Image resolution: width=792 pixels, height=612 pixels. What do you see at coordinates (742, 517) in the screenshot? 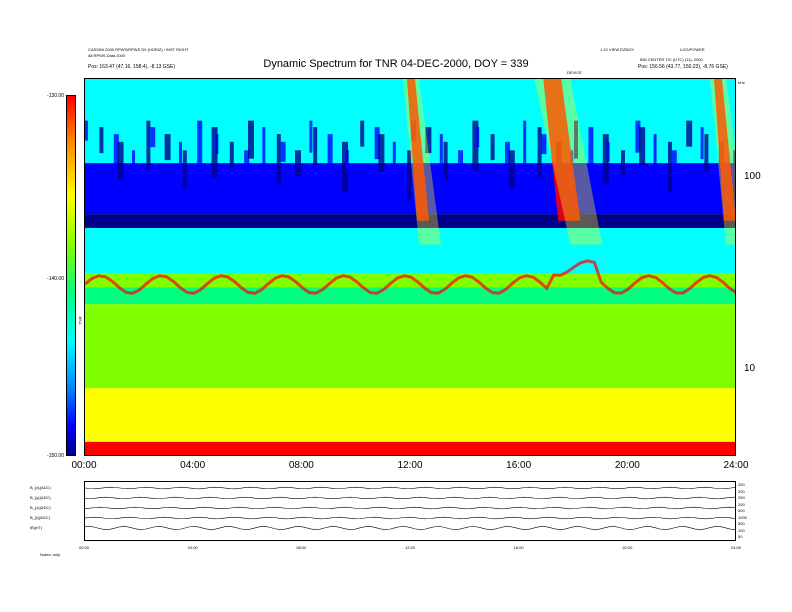
I see `mag-right-label-5: 1000` at bounding box center [742, 517].